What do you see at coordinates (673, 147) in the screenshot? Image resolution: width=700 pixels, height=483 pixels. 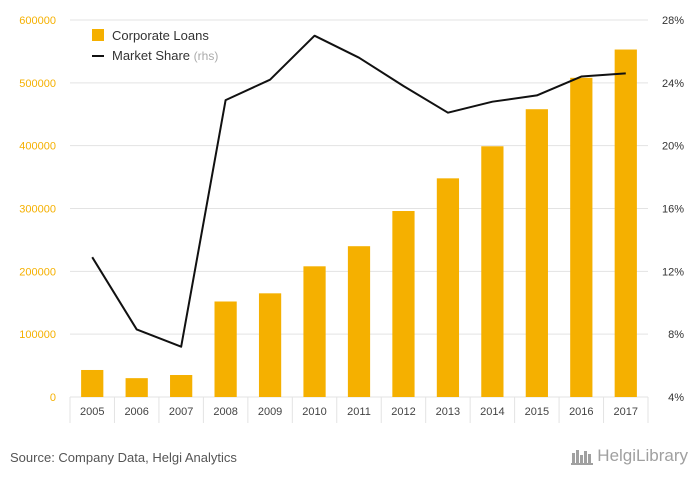 I see `y-right-tick-label: 20%` at bounding box center [673, 147].